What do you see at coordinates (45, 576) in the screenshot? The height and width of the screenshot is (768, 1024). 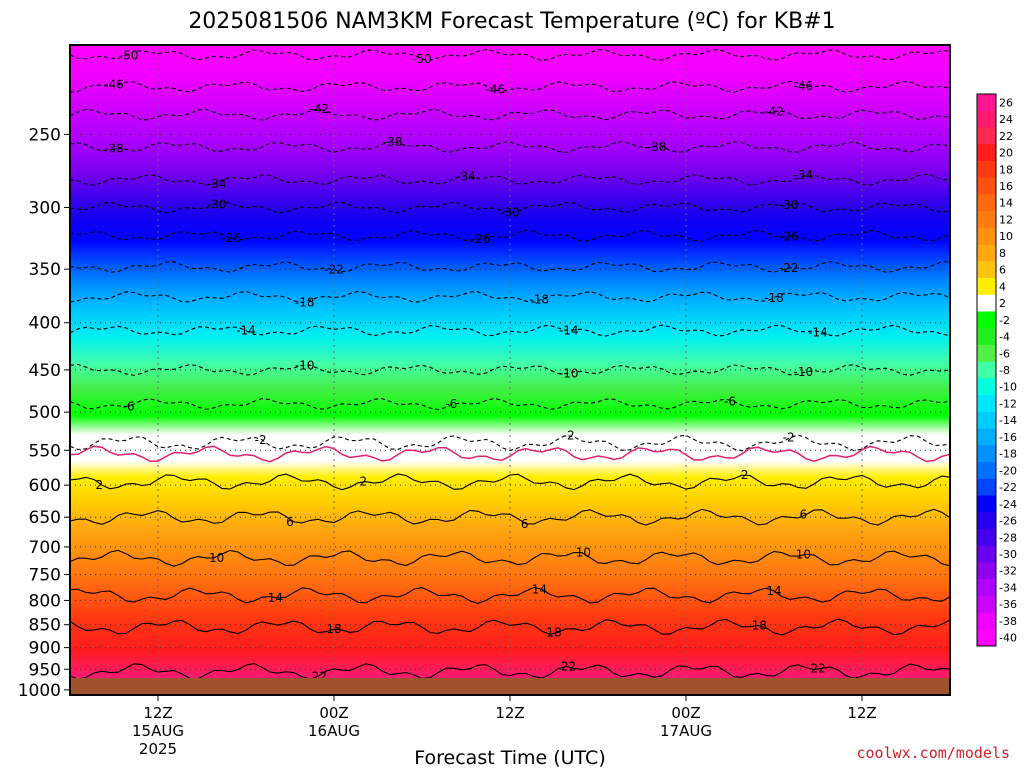 I see `y-tick-label: 750` at bounding box center [45, 576].